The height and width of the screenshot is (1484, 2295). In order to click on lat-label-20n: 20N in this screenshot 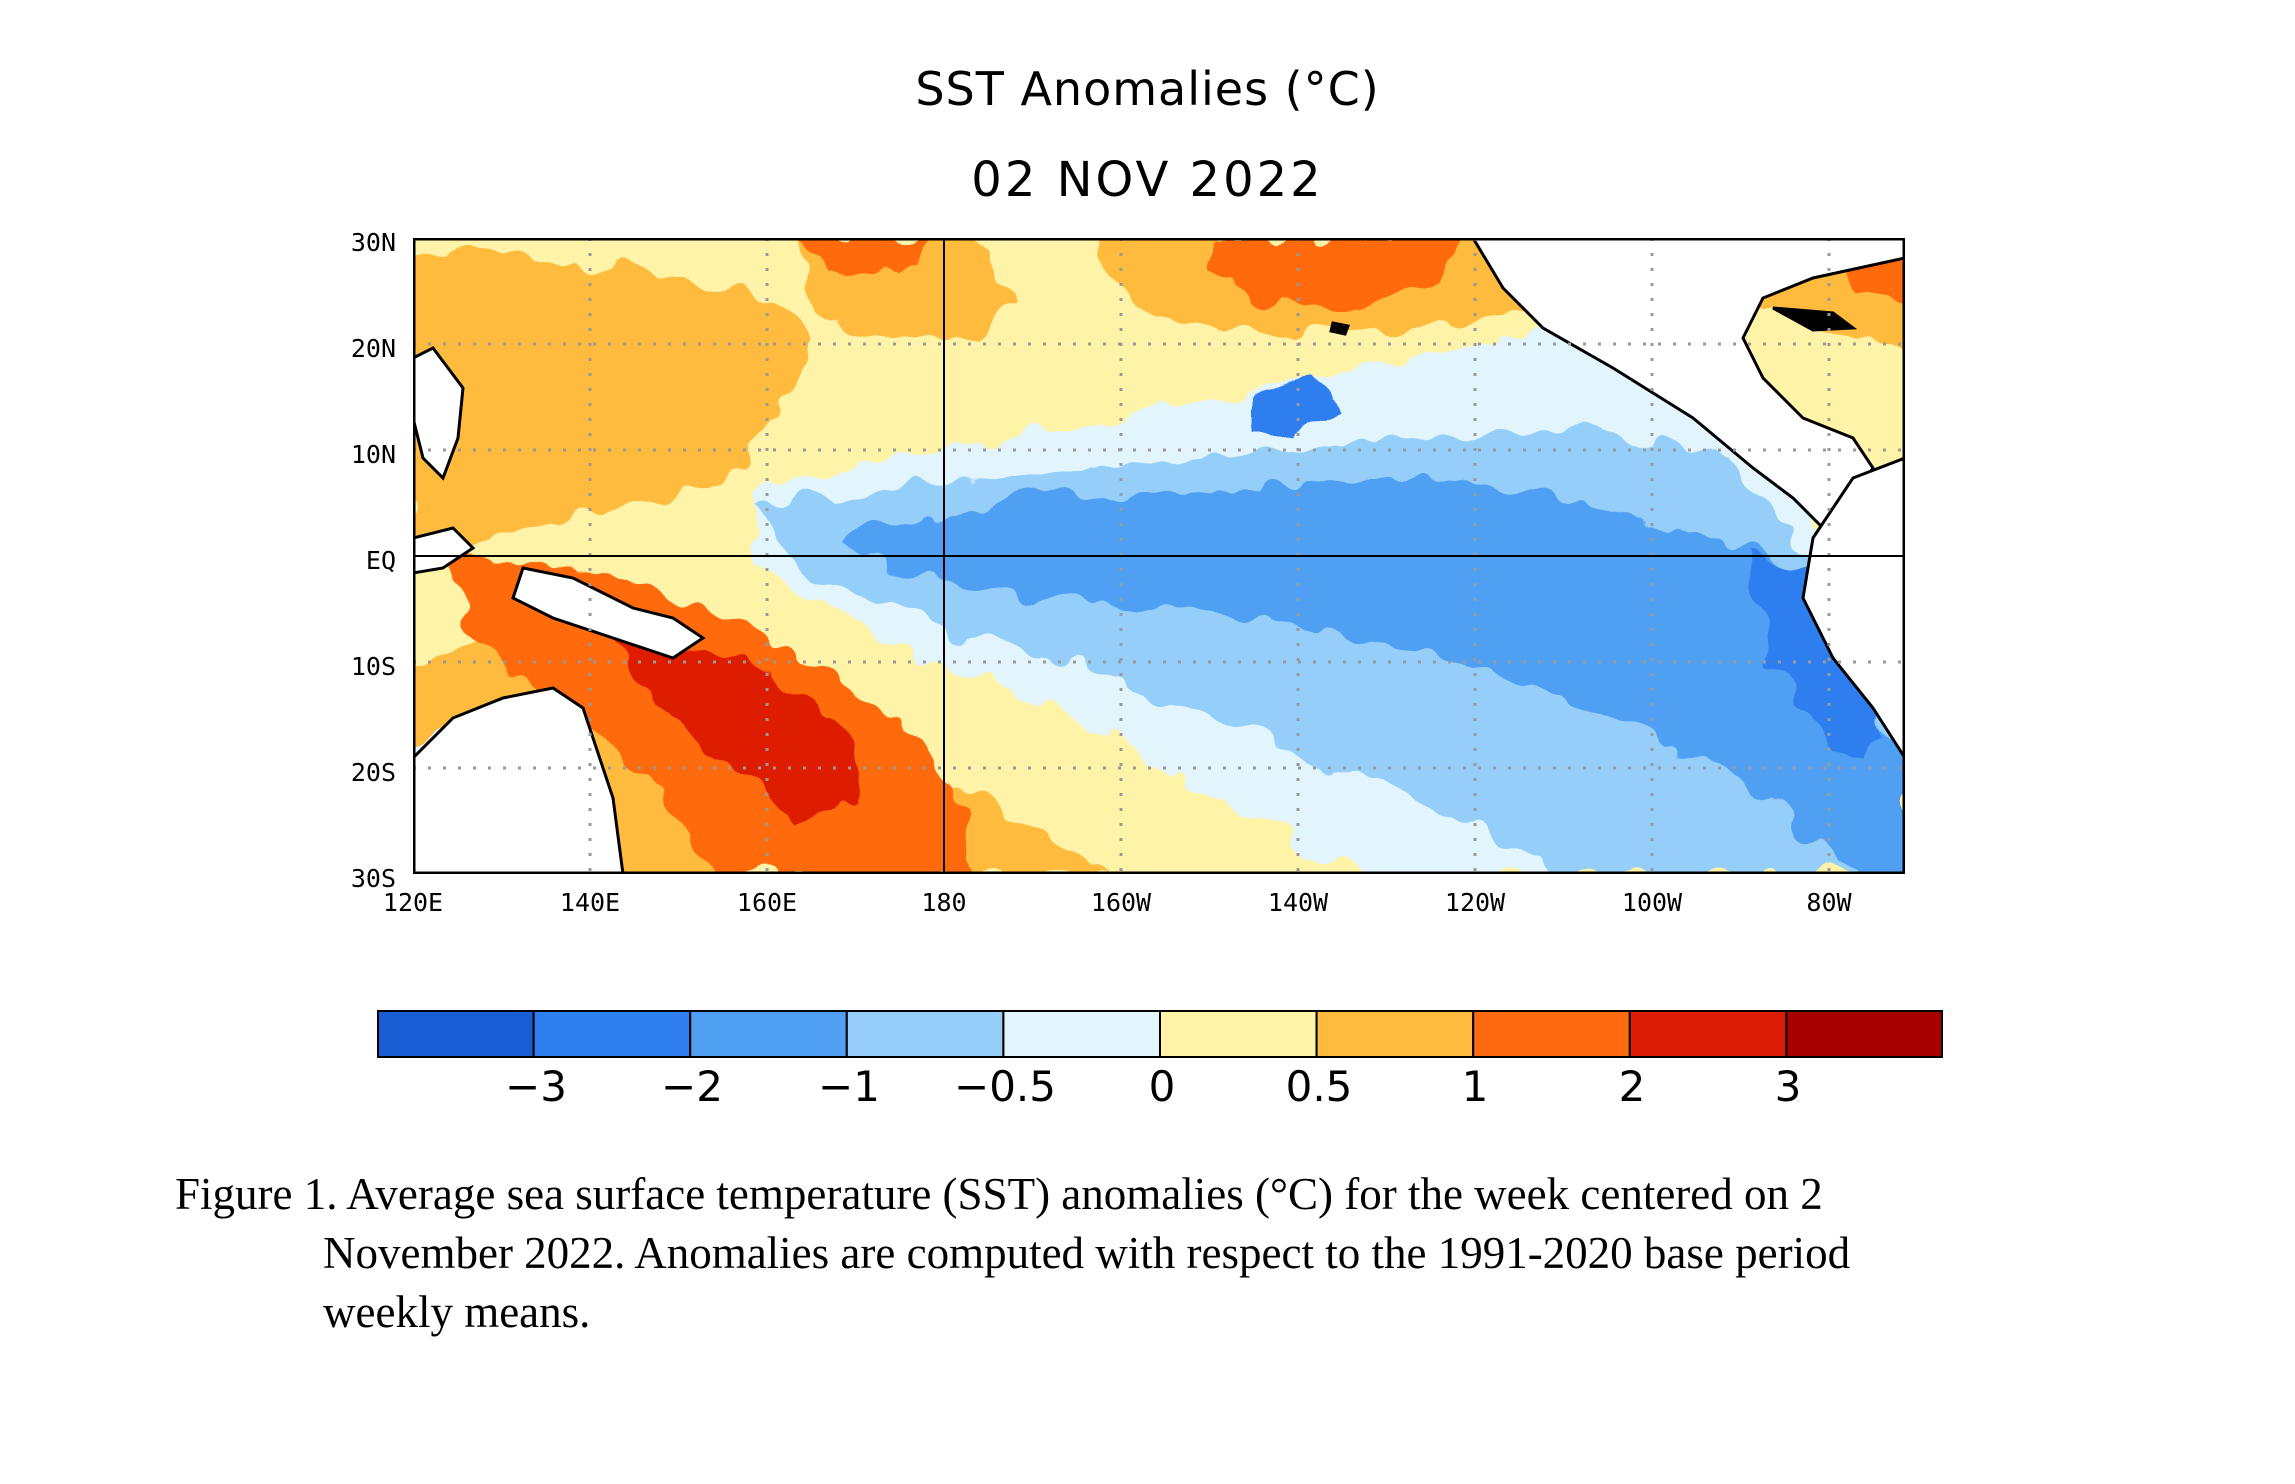, I will do `click(373, 348)`.